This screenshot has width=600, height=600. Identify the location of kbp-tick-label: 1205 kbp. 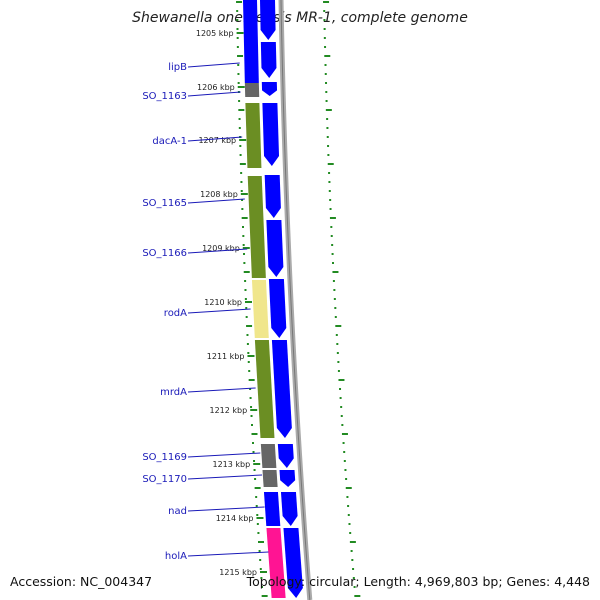
(215, 33).